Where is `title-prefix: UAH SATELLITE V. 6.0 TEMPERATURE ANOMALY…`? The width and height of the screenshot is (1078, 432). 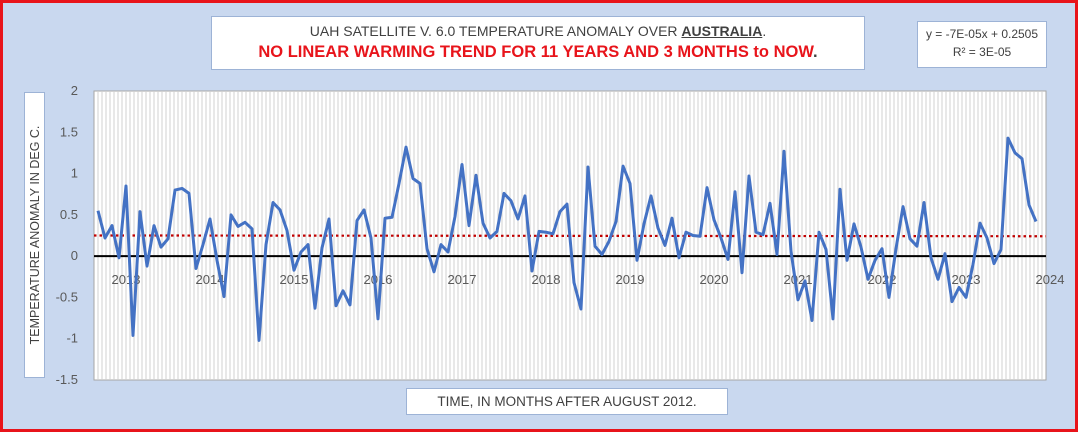
title-prefix: UAH SATELLITE V. 6.0 TEMPERATURE ANOMALY… is located at coordinates (495, 31).